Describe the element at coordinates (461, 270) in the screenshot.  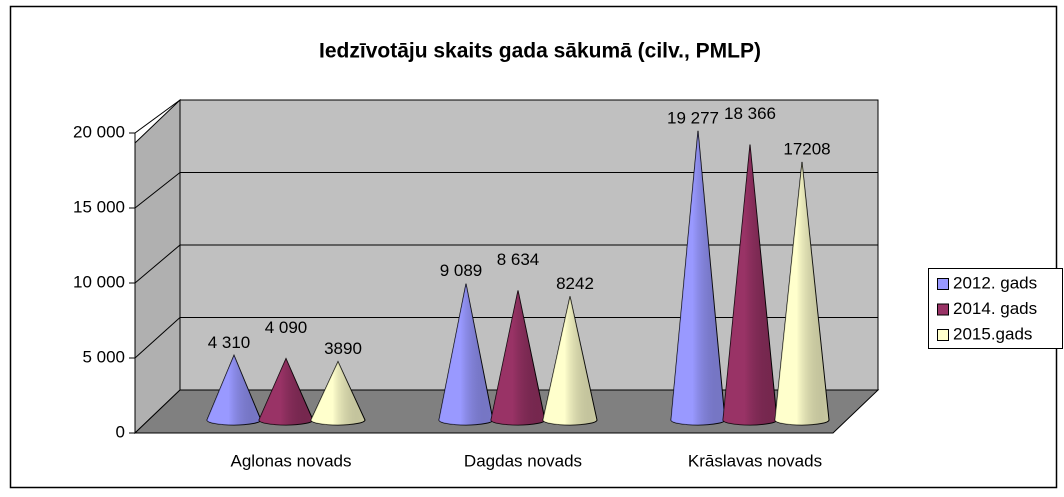
I see `data-label: 9 089` at that location.